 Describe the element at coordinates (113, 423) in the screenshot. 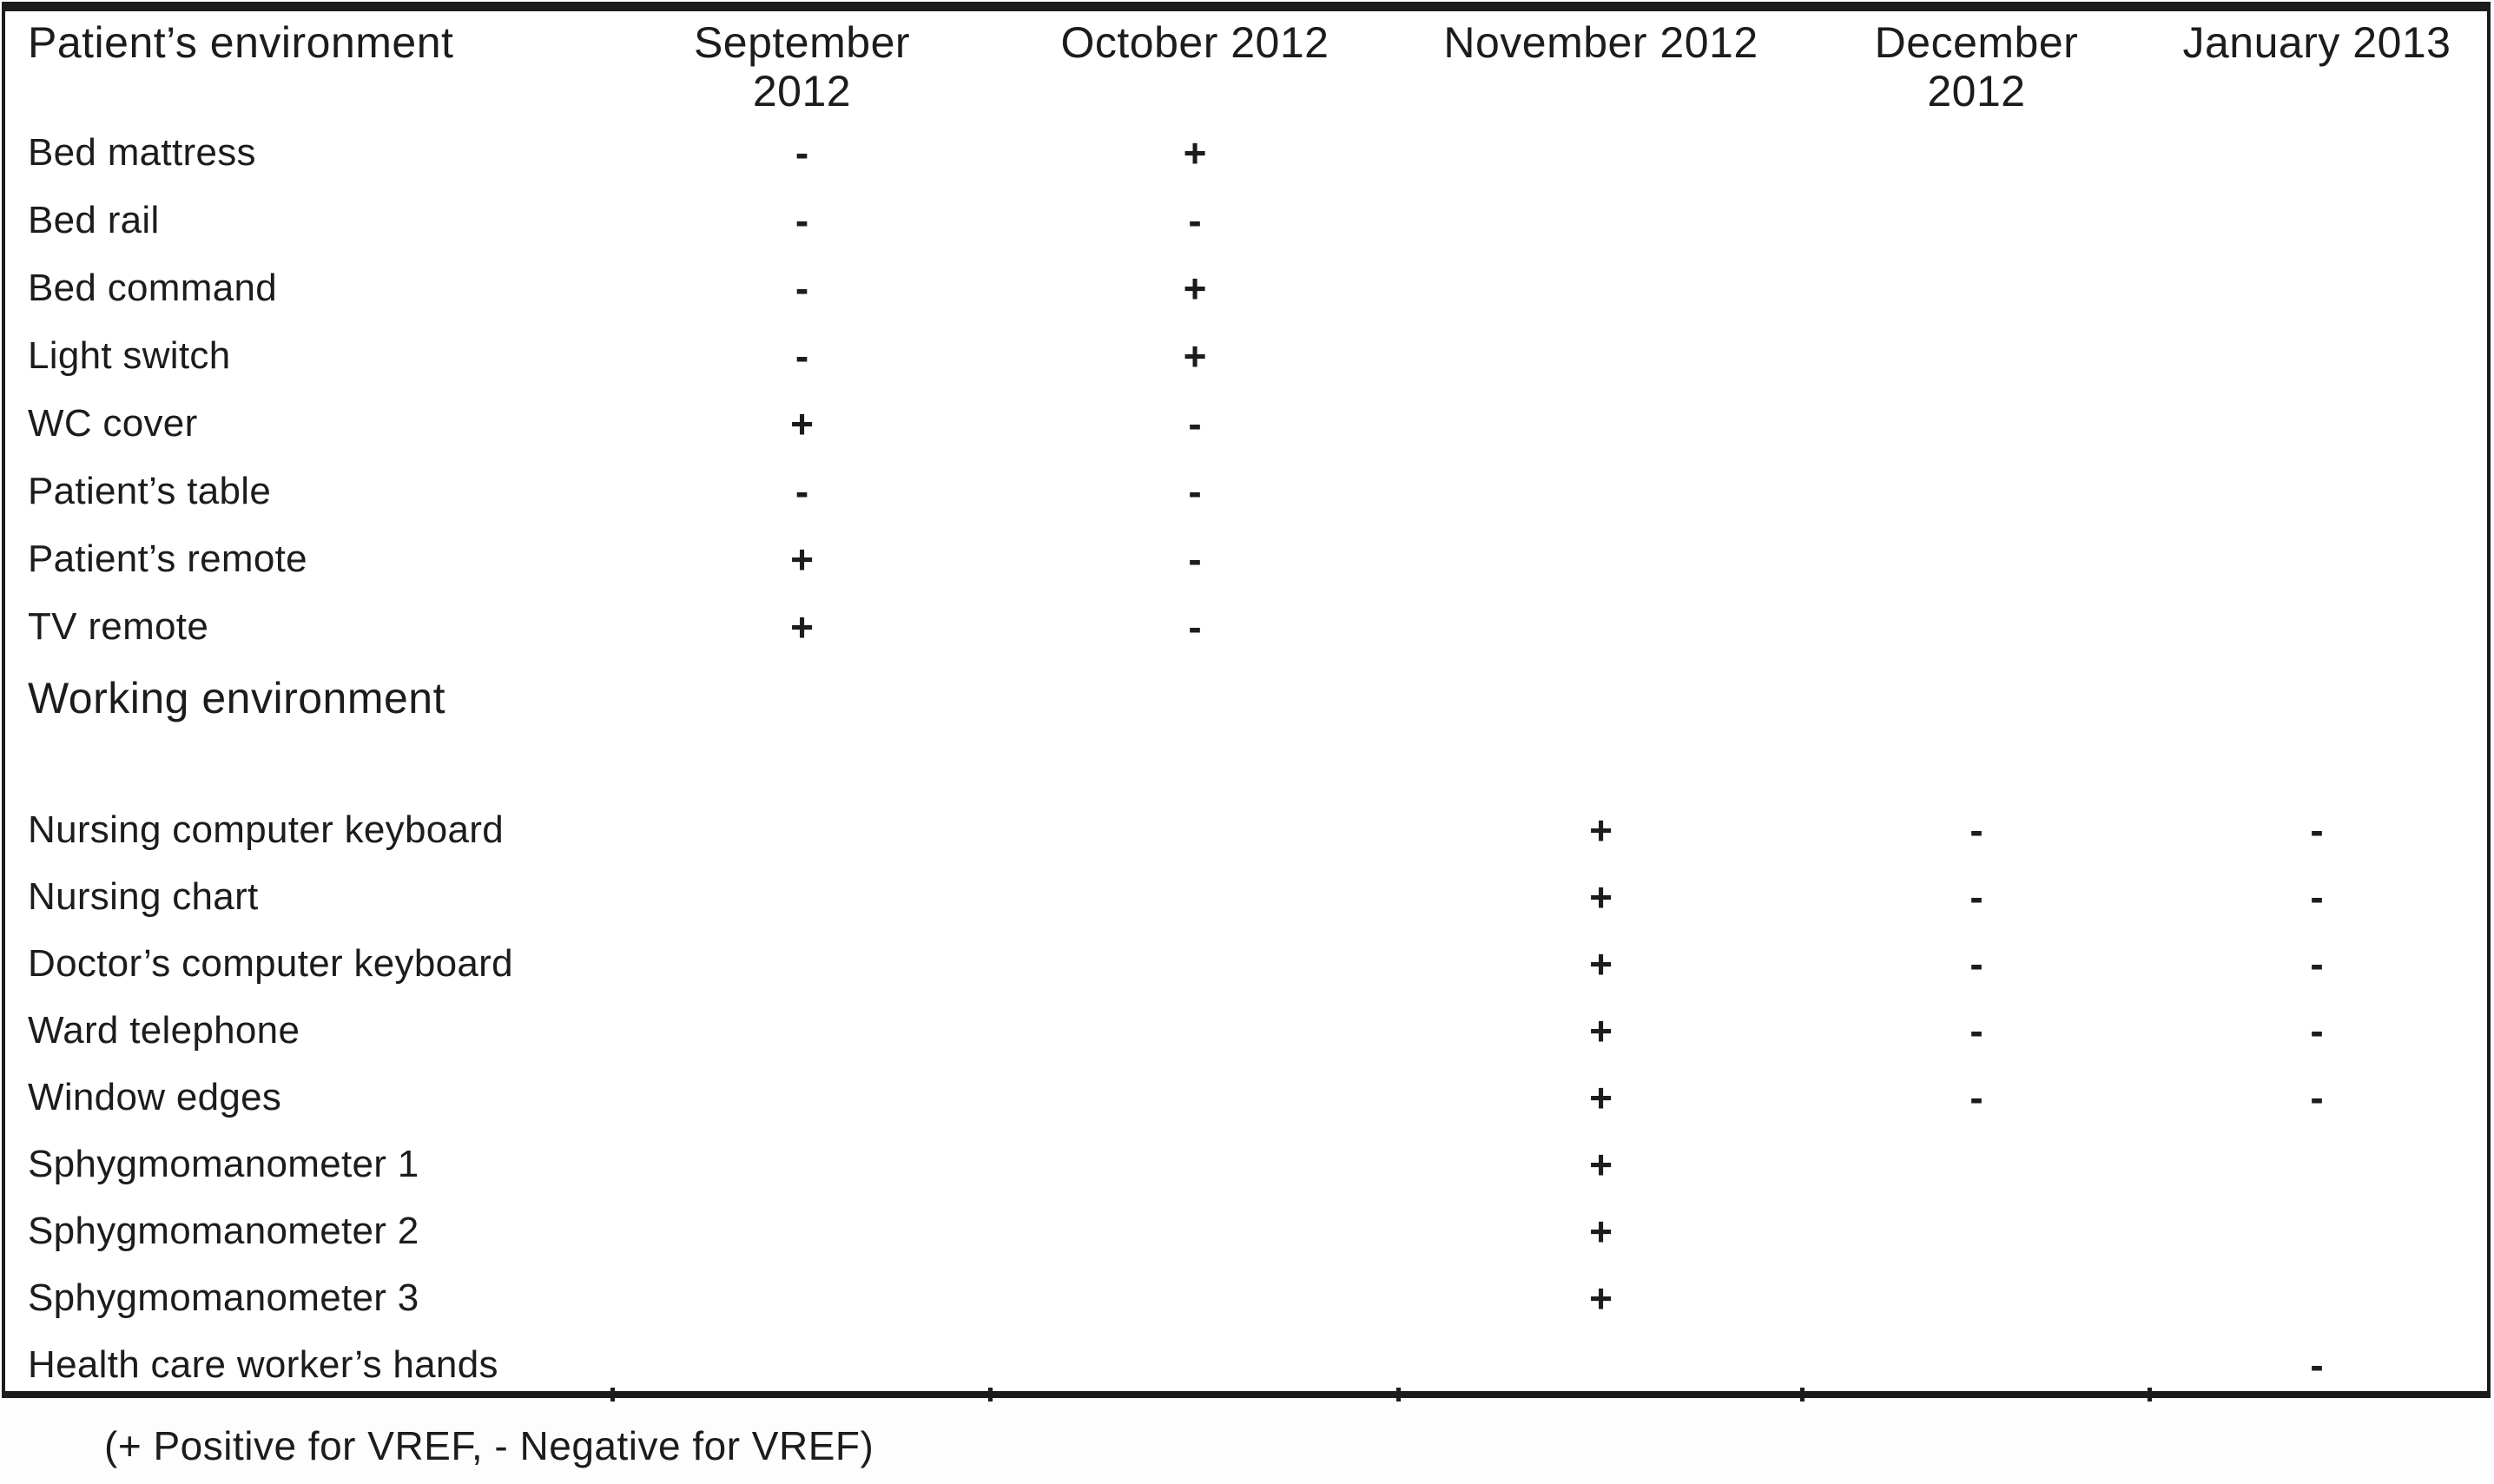

I see `row-label: WC cover` at that location.